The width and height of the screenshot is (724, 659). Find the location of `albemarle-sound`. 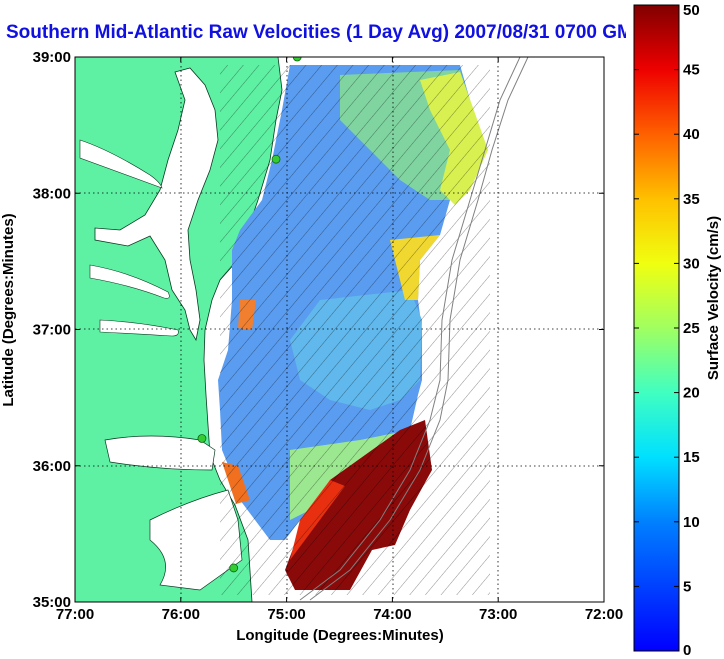

albemarle-sound is located at coordinates (160, 453).